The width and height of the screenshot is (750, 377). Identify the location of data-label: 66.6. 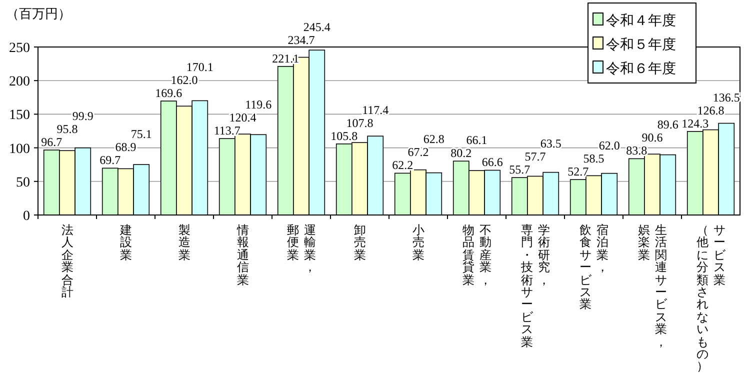
(492, 162).